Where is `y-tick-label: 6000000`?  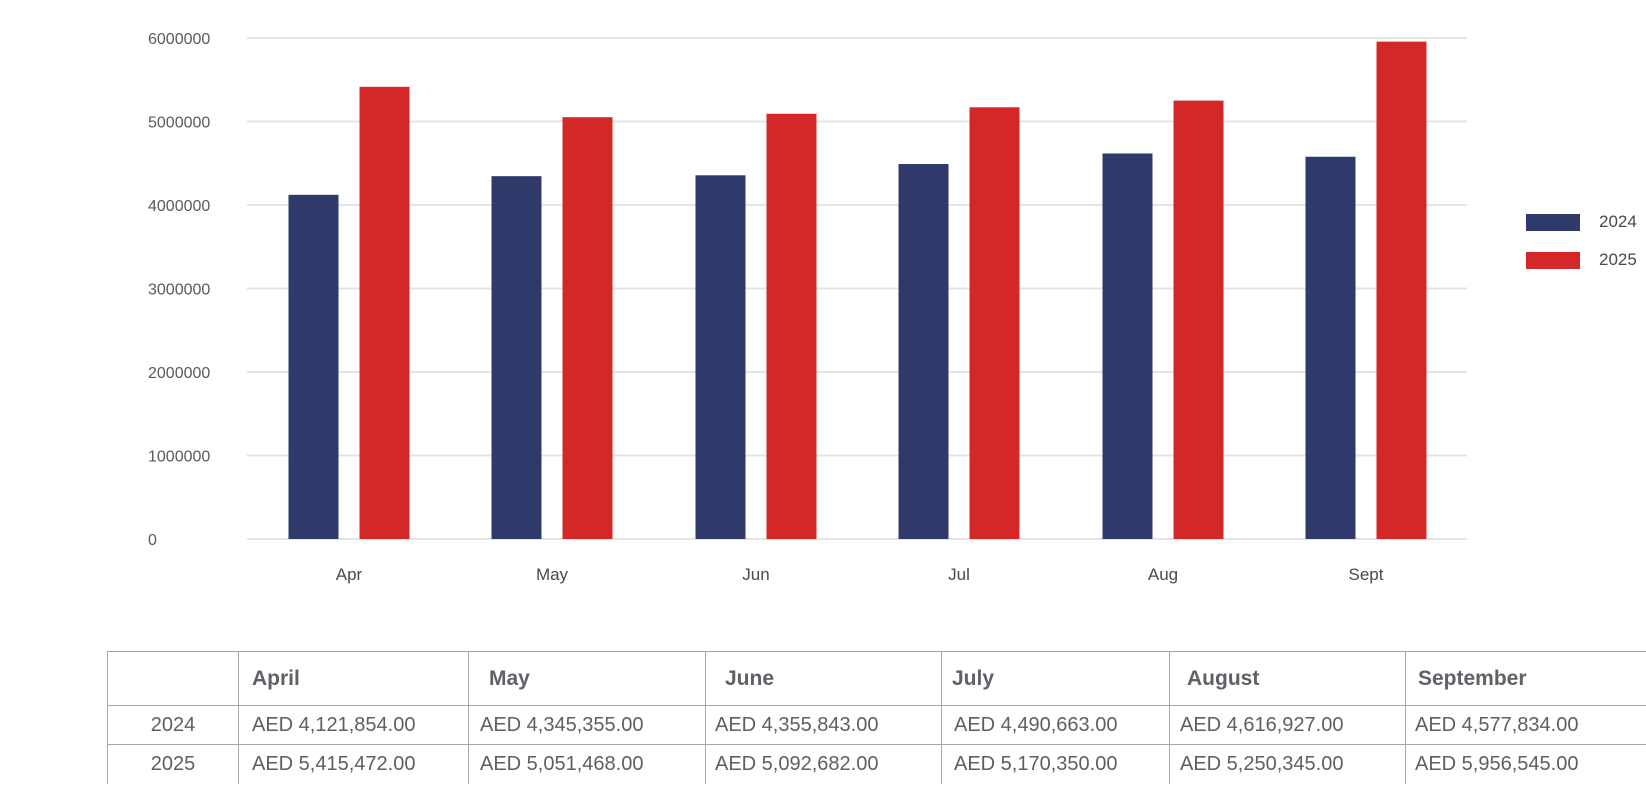 y-tick-label: 6000000 is located at coordinates (179, 39).